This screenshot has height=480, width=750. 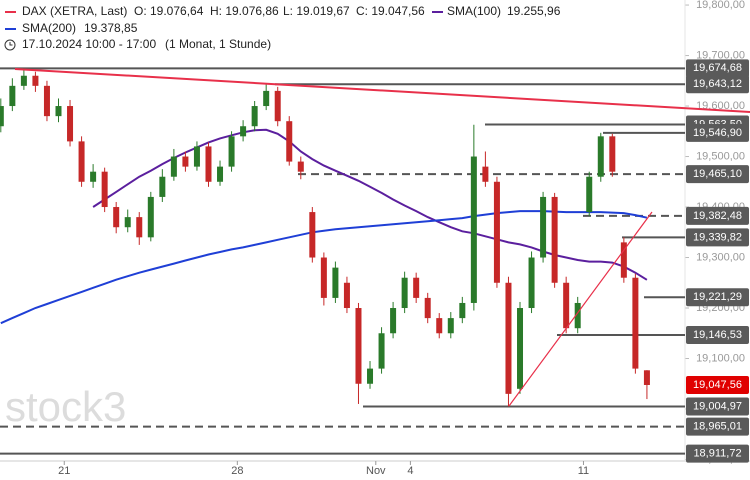 I want to click on clock-icon, so click(x=10, y=45).